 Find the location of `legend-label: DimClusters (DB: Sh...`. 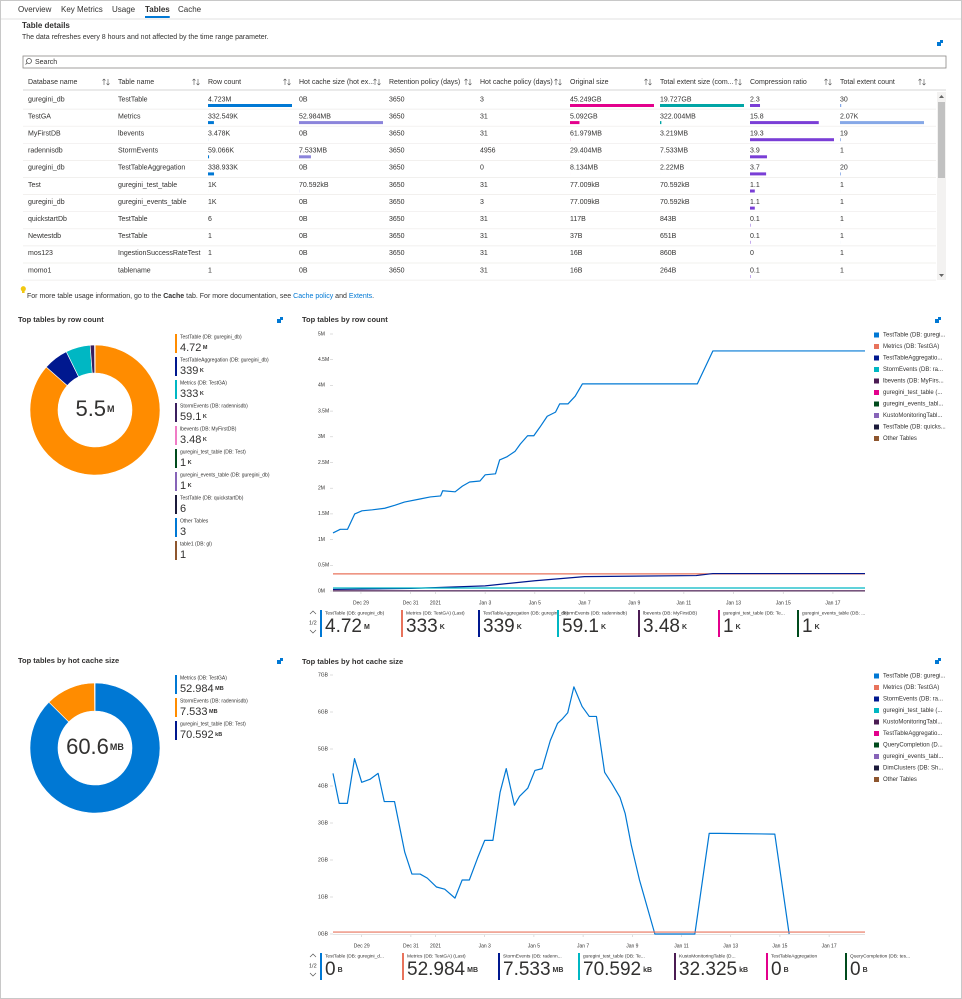

legend-label: DimClusters (DB: Sh... is located at coordinates (913, 769).